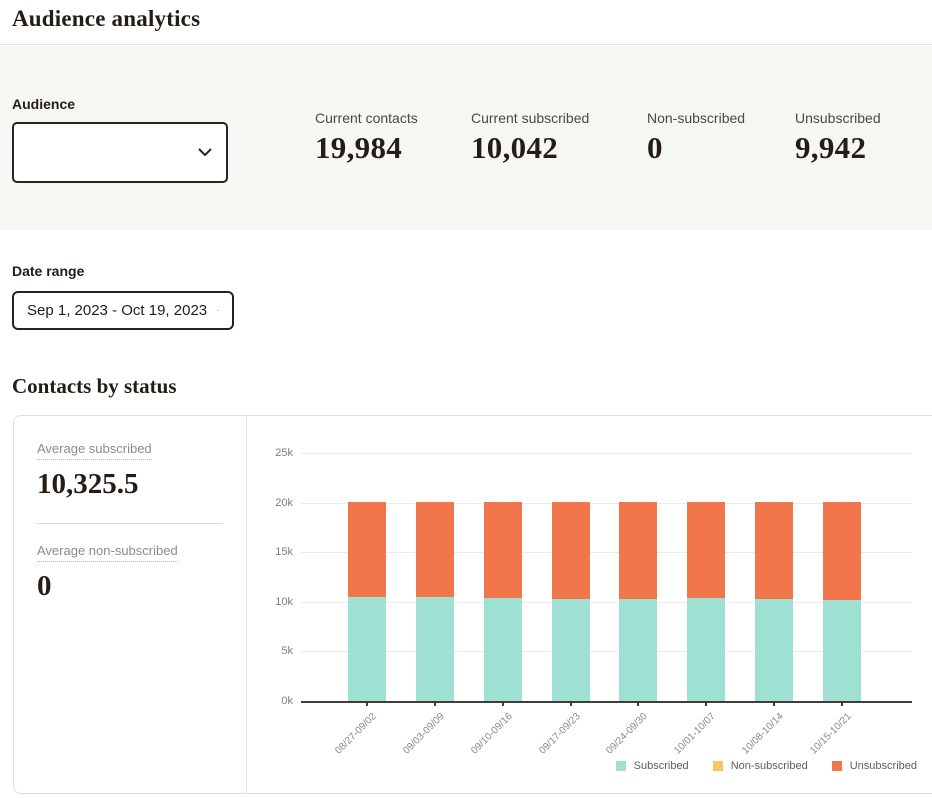  I want to click on bar-09/17-09/23, so click(570, 601).